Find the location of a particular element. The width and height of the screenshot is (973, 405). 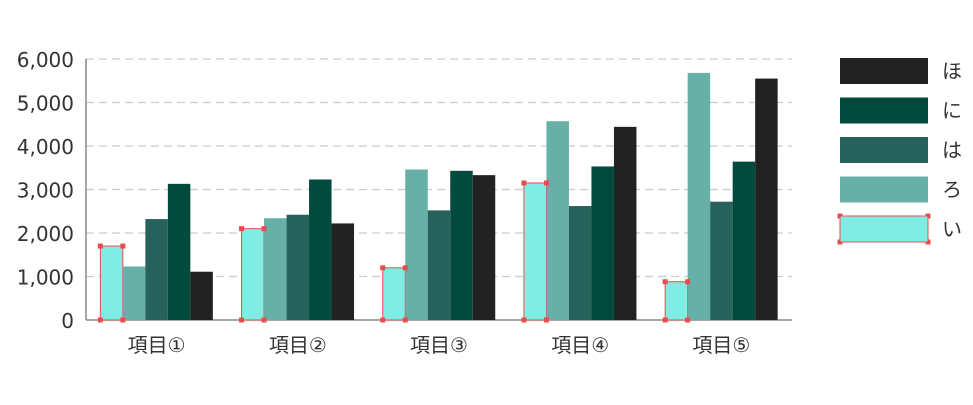

x-axis-labels: 項目① 項目② 項目③ 項目④ 項目⑤ is located at coordinates (439, 345).